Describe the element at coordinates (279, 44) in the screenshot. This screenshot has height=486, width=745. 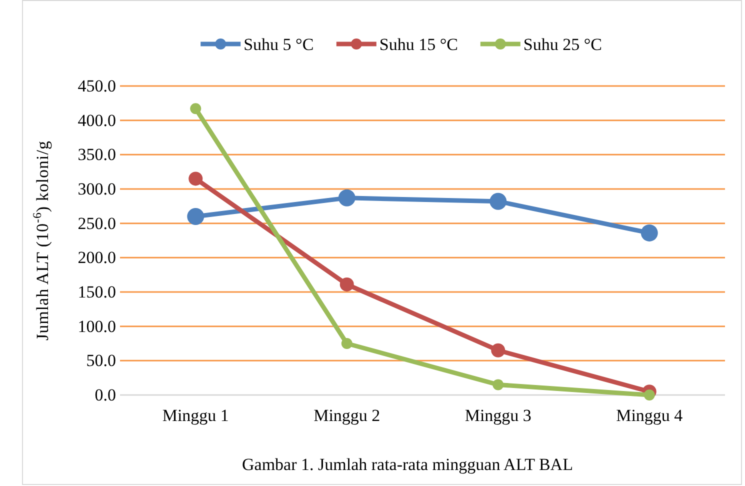
I see `legend-label: Suhu 5 °C` at that location.